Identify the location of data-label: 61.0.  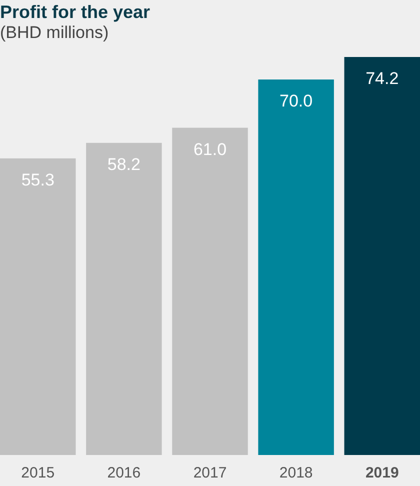
(210, 149).